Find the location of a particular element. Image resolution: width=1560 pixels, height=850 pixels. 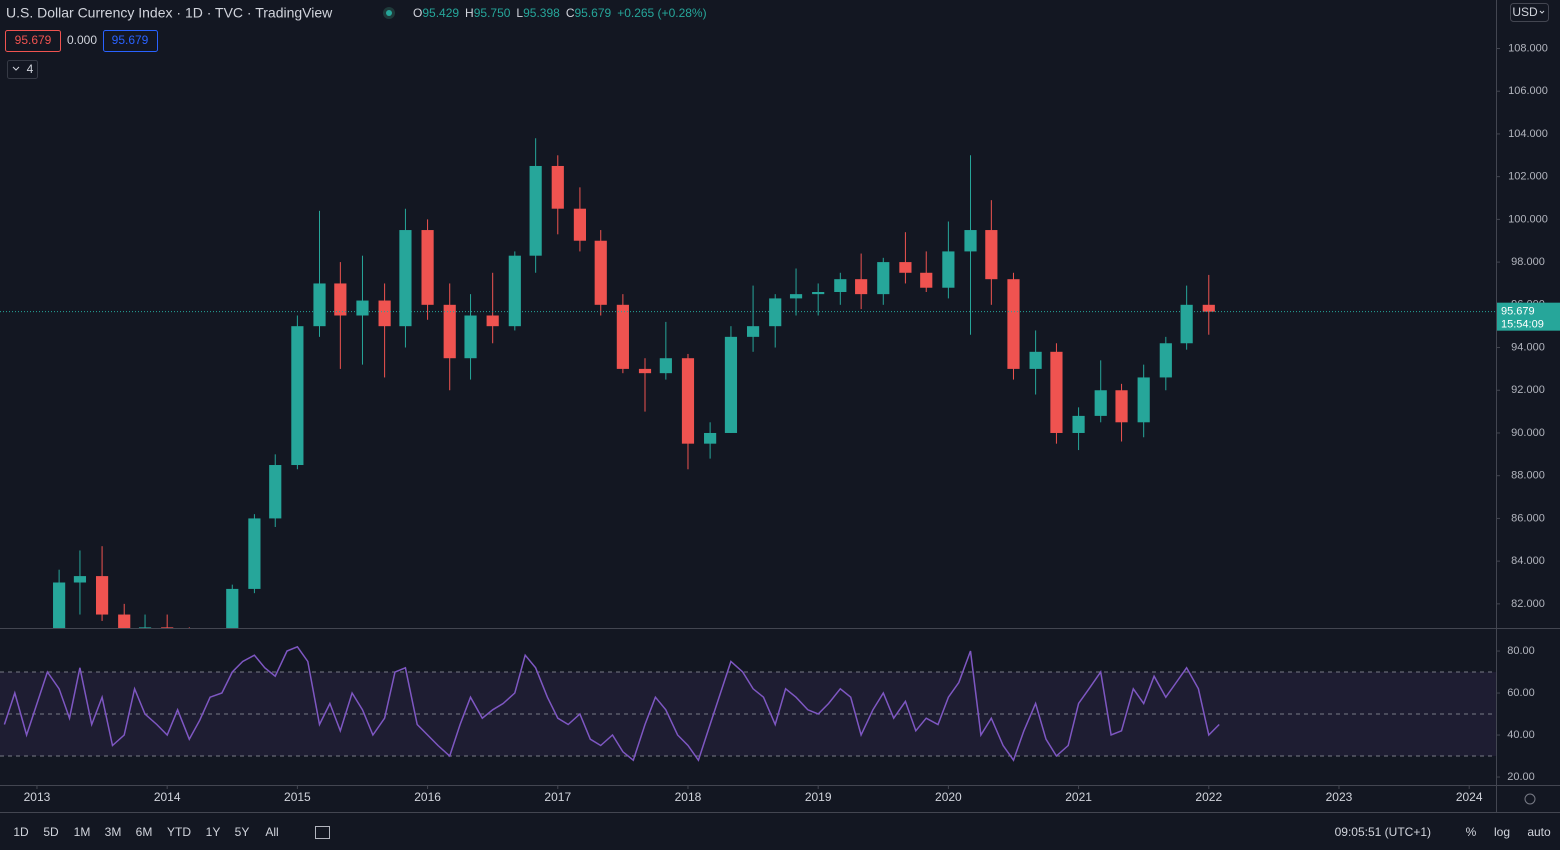

x-tick-label: 2020 is located at coordinates (948, 797).